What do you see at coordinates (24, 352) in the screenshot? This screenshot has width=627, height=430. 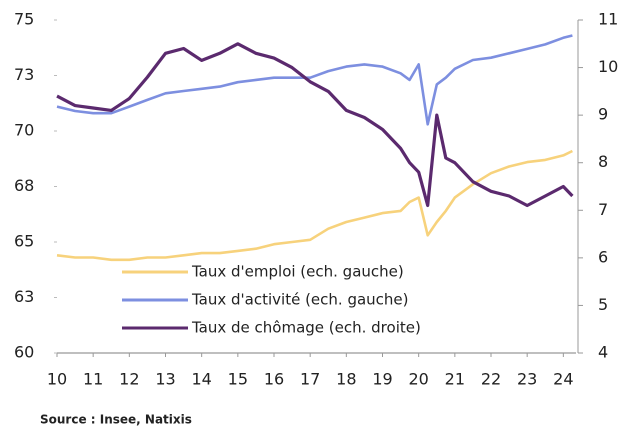 I see `y-tick-label: 60` at bounding box center [24, 352].